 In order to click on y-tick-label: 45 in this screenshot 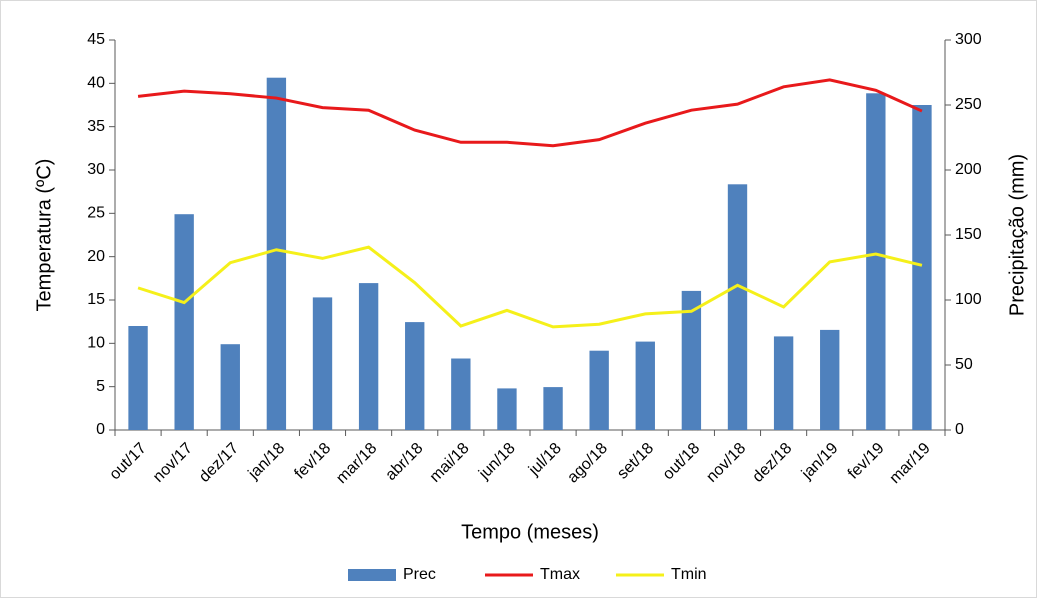, I will do `click(96, 39)`.